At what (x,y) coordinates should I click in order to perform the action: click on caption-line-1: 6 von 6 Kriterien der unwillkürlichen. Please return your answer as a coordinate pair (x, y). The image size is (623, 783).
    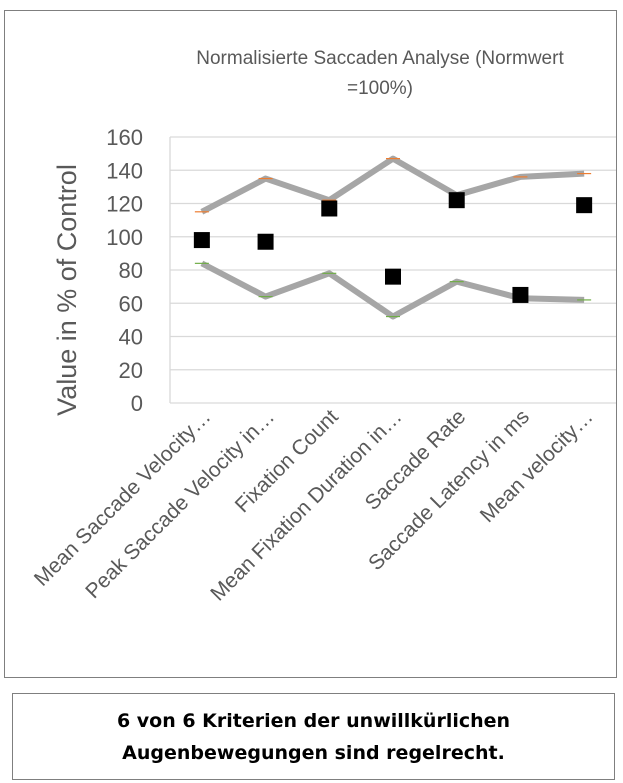
    Looking at the image, I should click on (313, 720).